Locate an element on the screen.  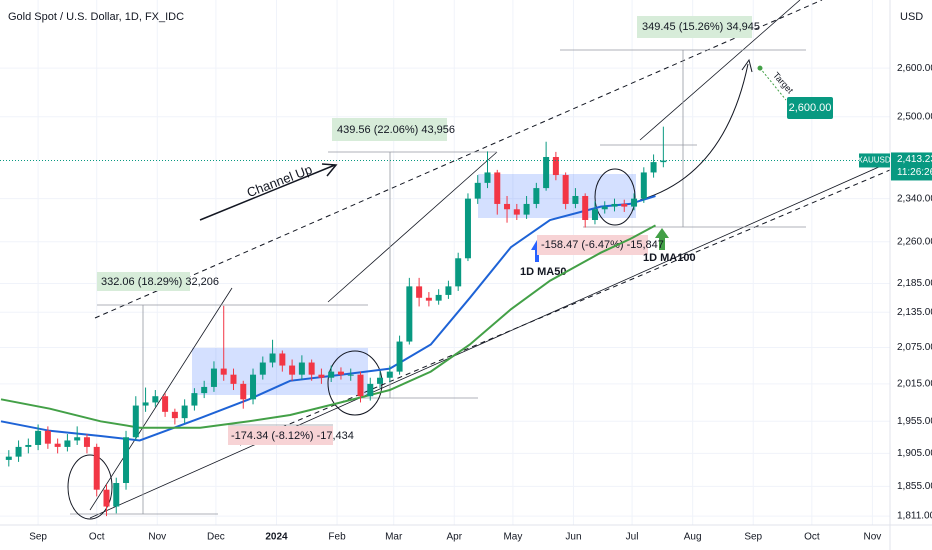
y-tick-label: 1,855.00 is located at coordinates (914, 486).